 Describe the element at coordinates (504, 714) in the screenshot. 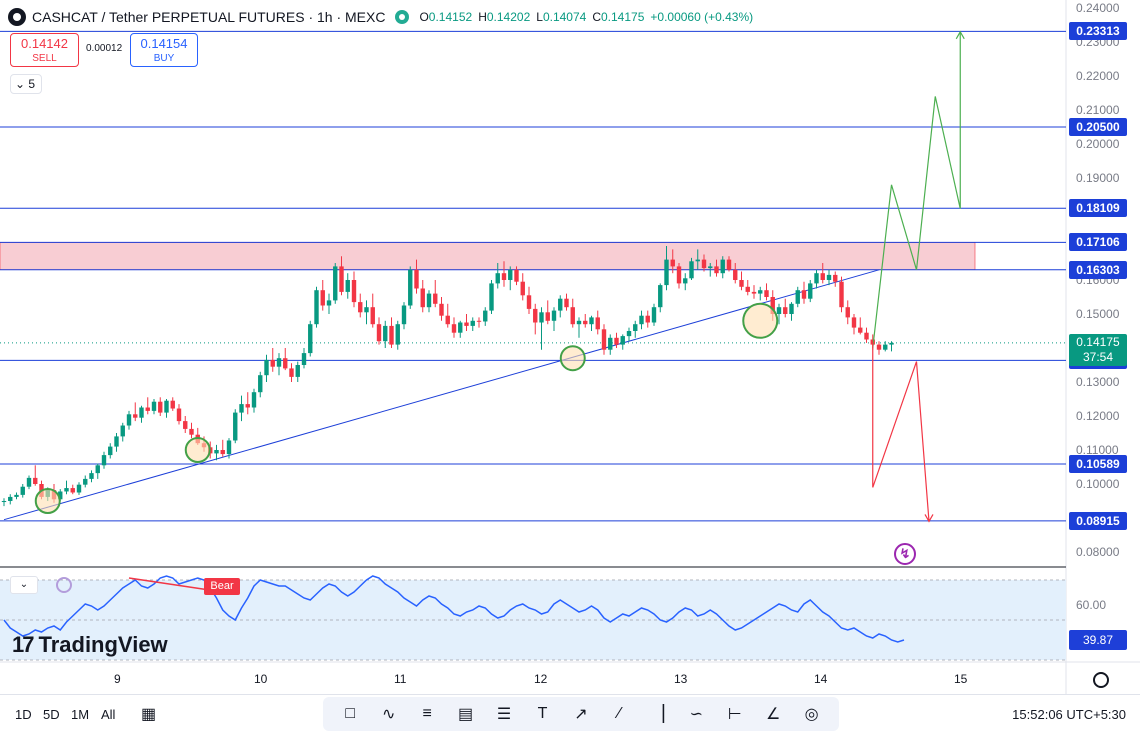

I see `hlines-icon: ☰` at that location.